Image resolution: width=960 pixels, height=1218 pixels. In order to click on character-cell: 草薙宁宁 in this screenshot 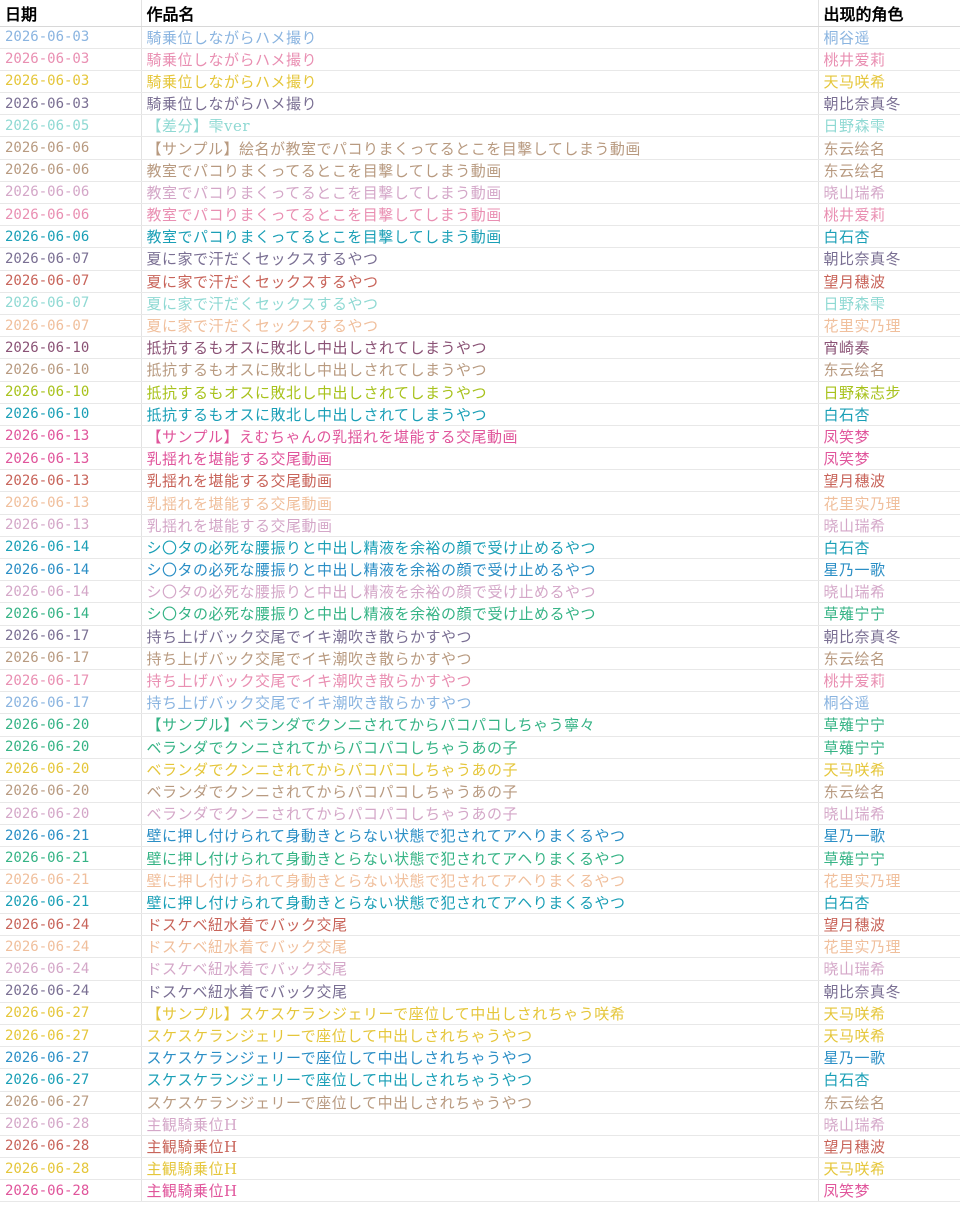, I will do `click(889, 614)`.